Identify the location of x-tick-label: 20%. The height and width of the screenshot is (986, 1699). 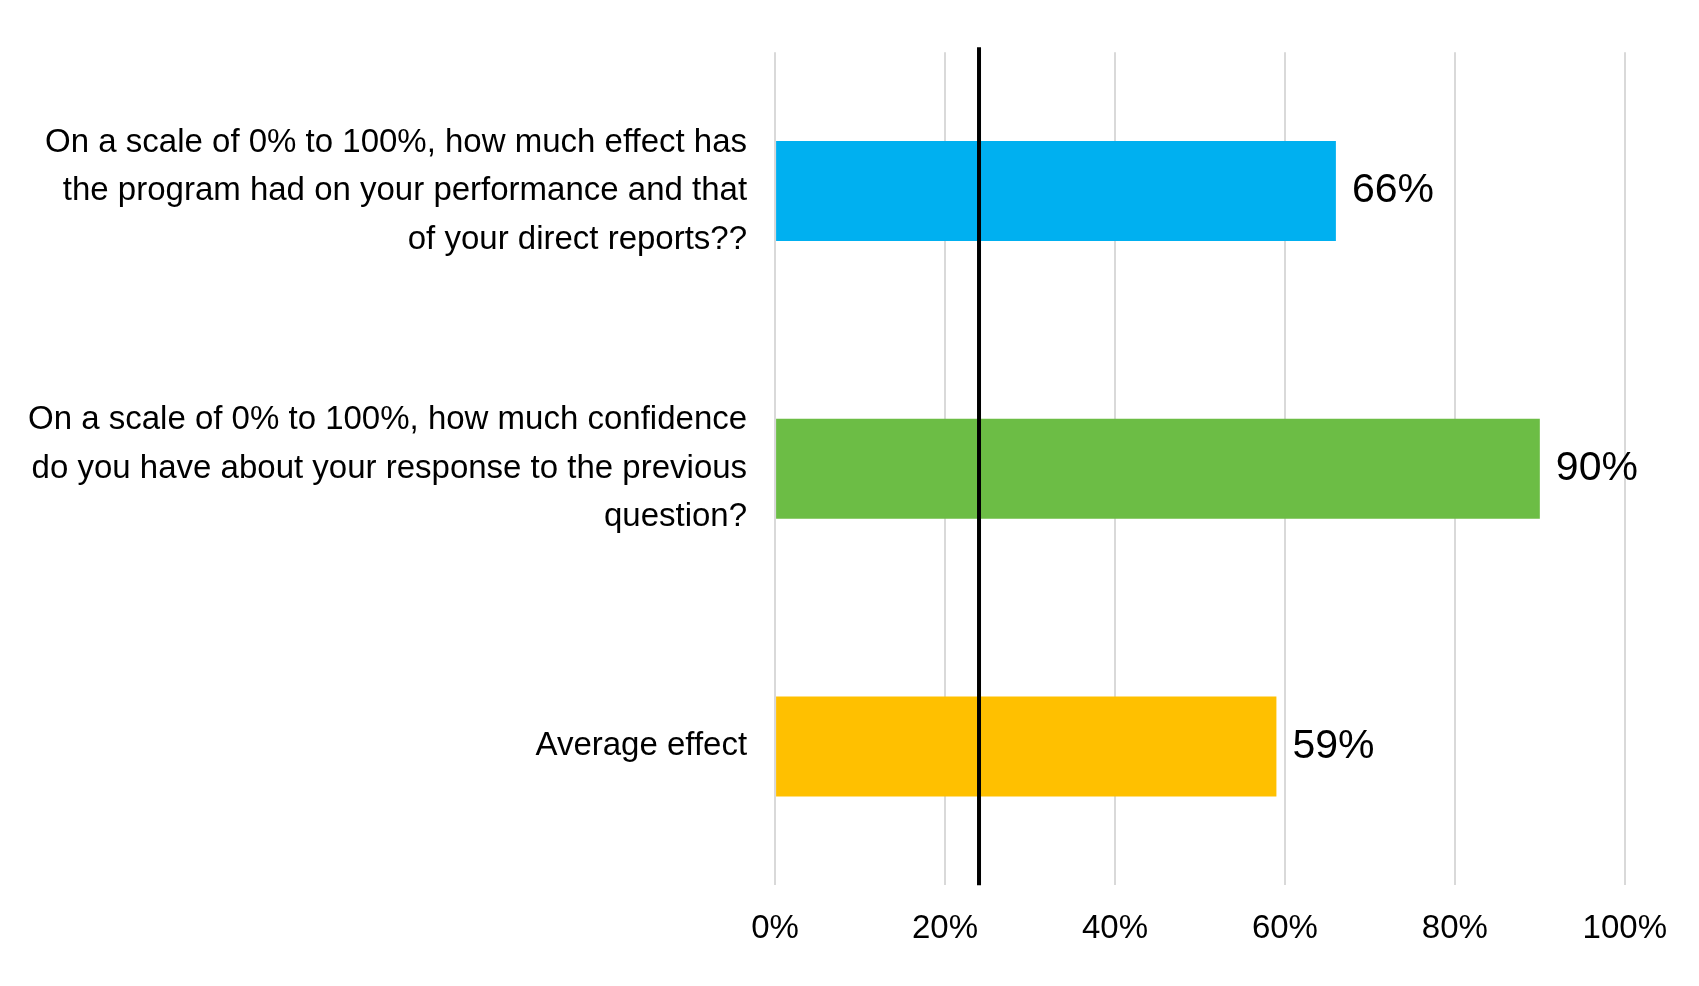
(945, 927).